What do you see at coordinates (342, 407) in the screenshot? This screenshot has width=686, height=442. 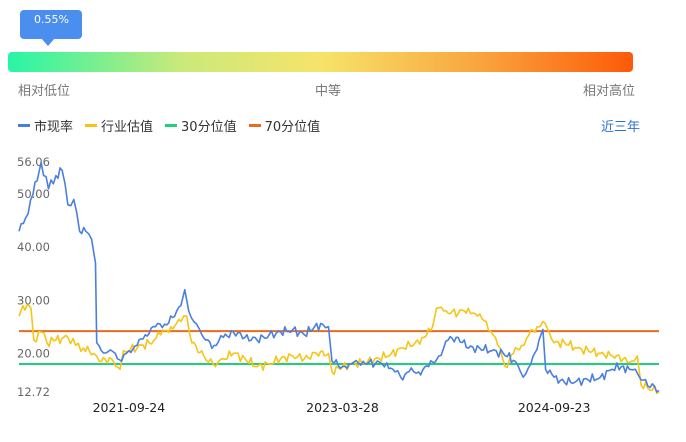 I see `x-tick-label: 2023-03-28` at bounding box center [342, 407].